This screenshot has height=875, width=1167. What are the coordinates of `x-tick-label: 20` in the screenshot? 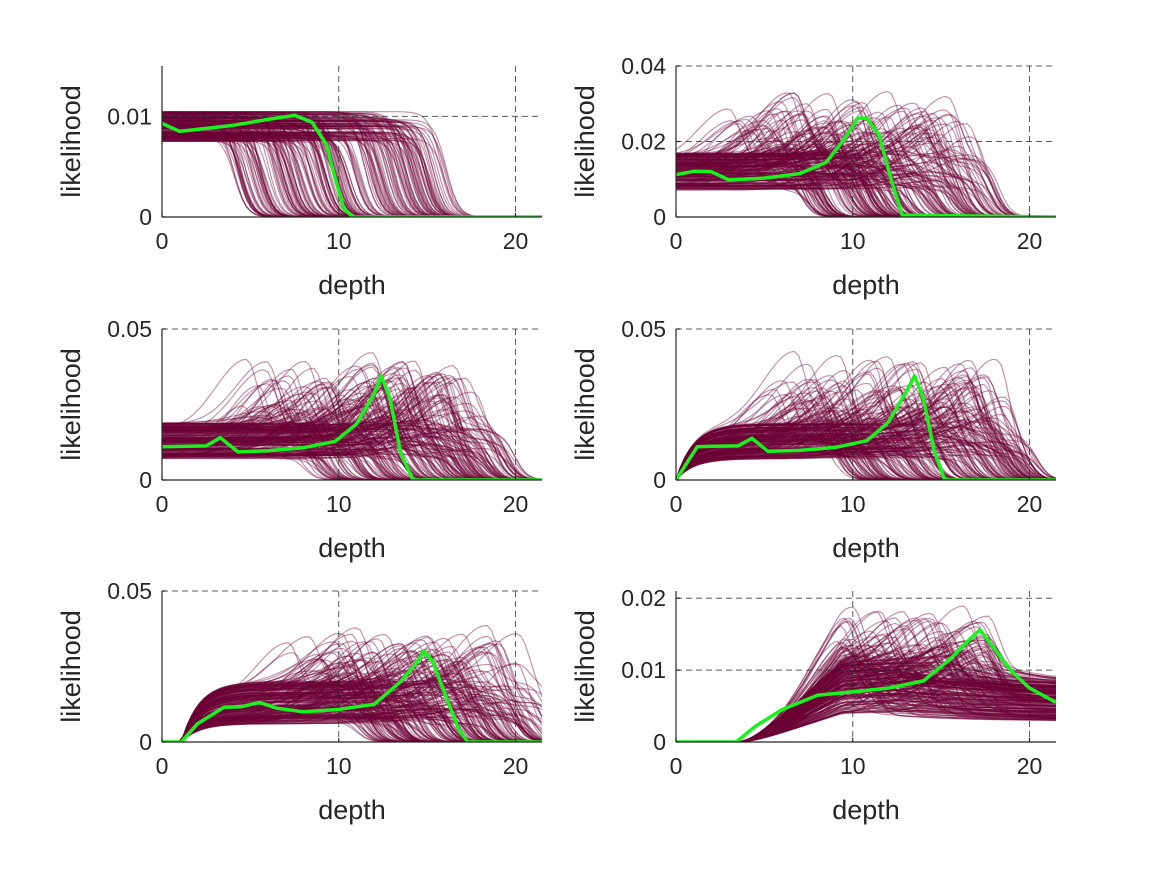 It's located at (1030, 504).